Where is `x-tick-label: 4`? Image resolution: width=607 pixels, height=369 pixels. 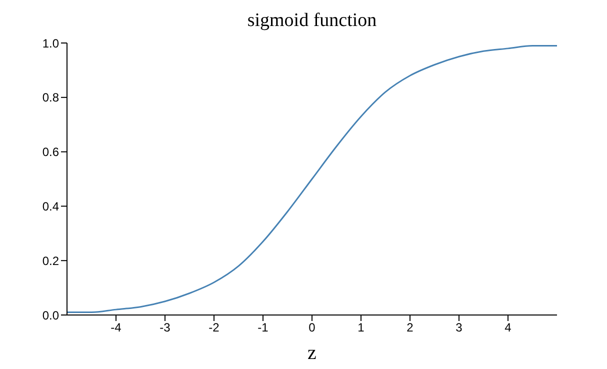
x-tick-label: 4 is located at coordinates (508, 327).